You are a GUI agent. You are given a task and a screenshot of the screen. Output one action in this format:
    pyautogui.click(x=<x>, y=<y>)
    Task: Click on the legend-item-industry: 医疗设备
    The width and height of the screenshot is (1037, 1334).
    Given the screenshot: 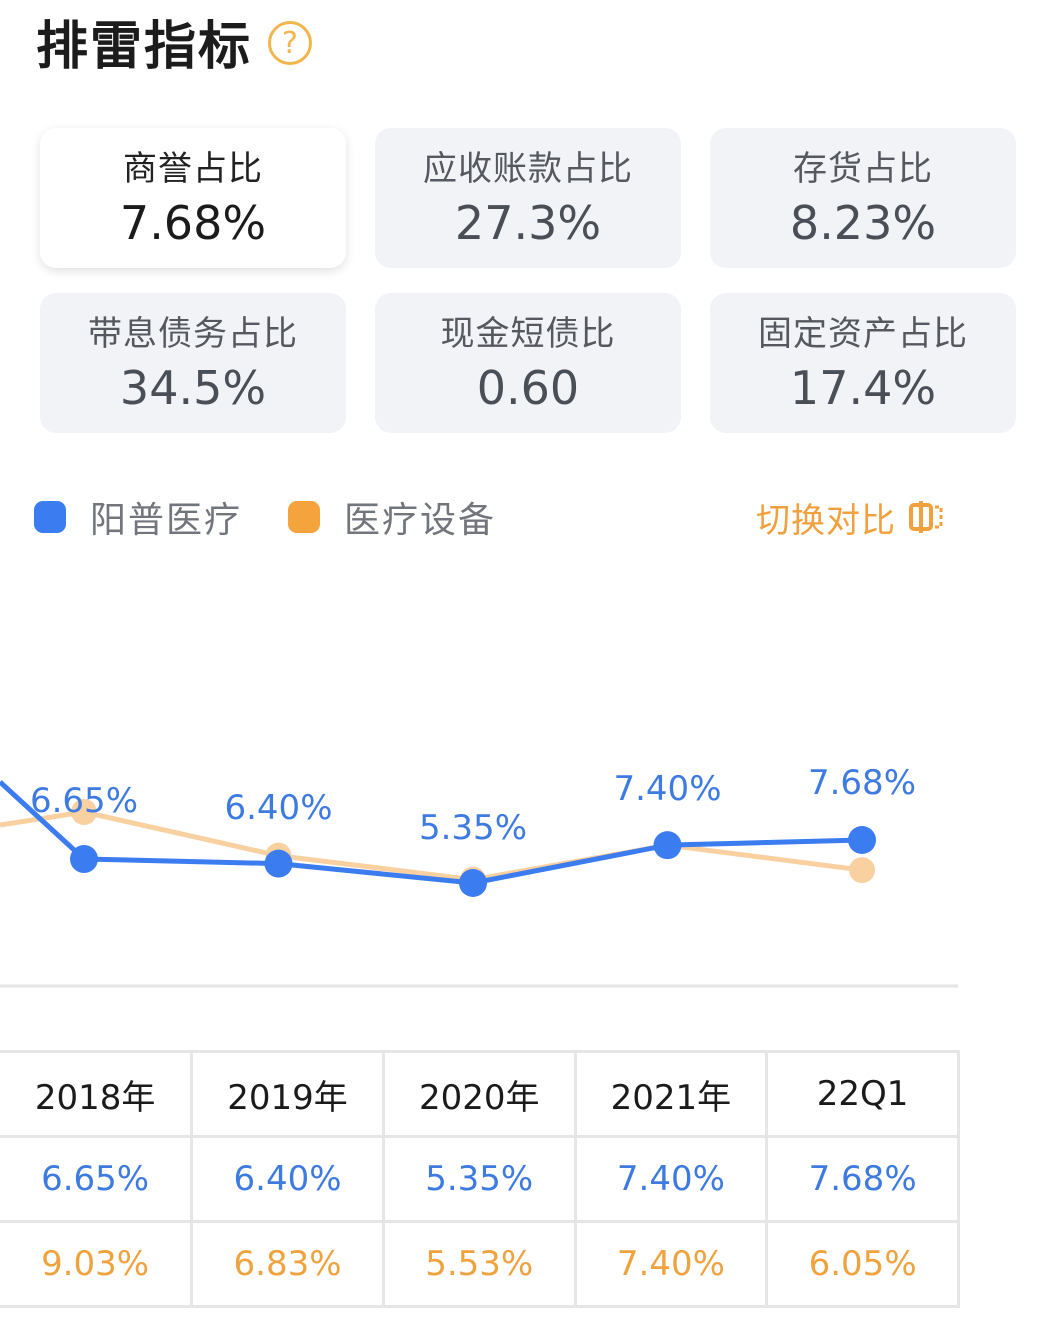 What is the action you would take?
    pyautogui.click(x=392, y=517)
    